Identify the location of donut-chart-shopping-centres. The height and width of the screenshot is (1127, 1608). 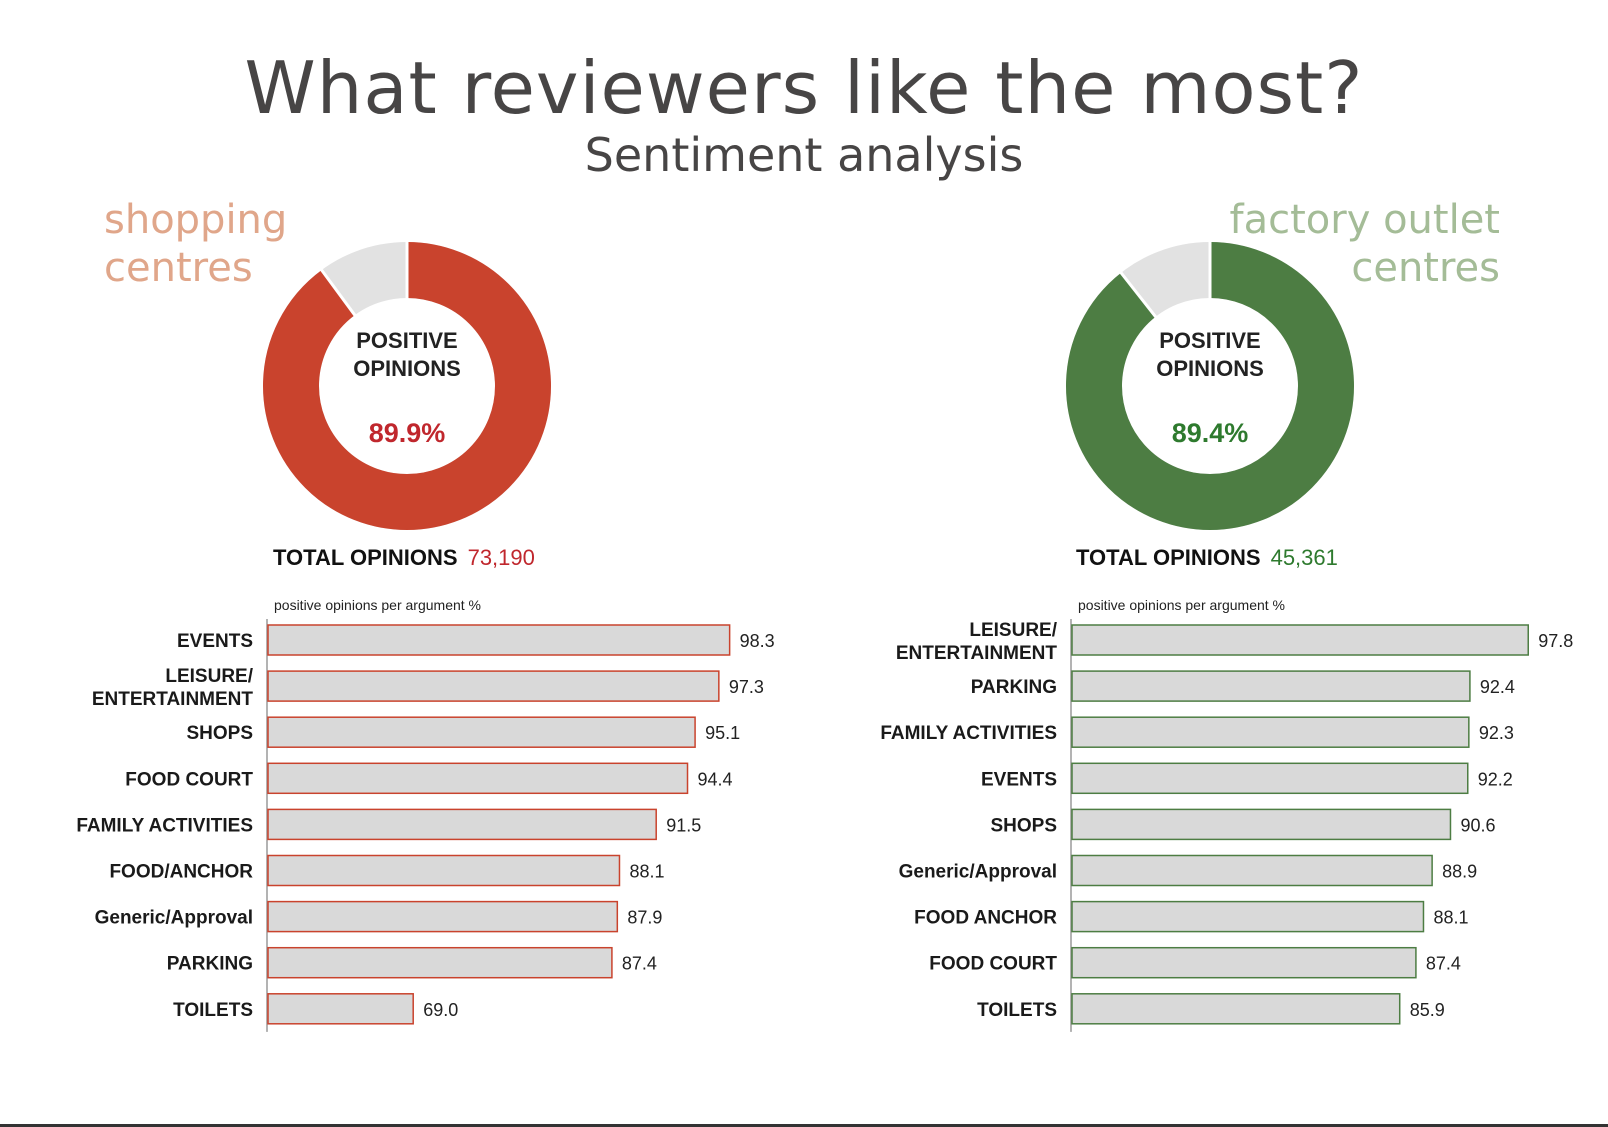
(407, 385).